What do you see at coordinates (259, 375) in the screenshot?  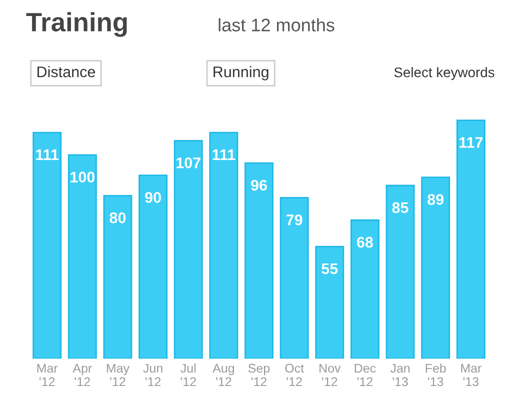 I see `x-tick-label: Sep '12` at bounding box center [259, 375].